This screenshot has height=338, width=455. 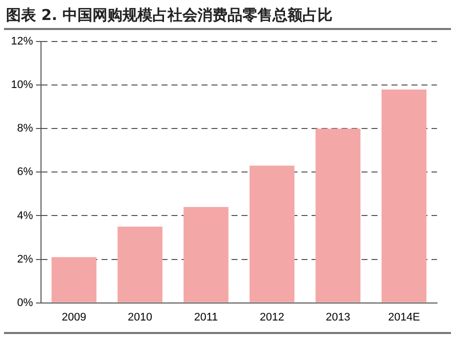 I want to click on x-tick-label: 2009, so click(x=74, y=317).